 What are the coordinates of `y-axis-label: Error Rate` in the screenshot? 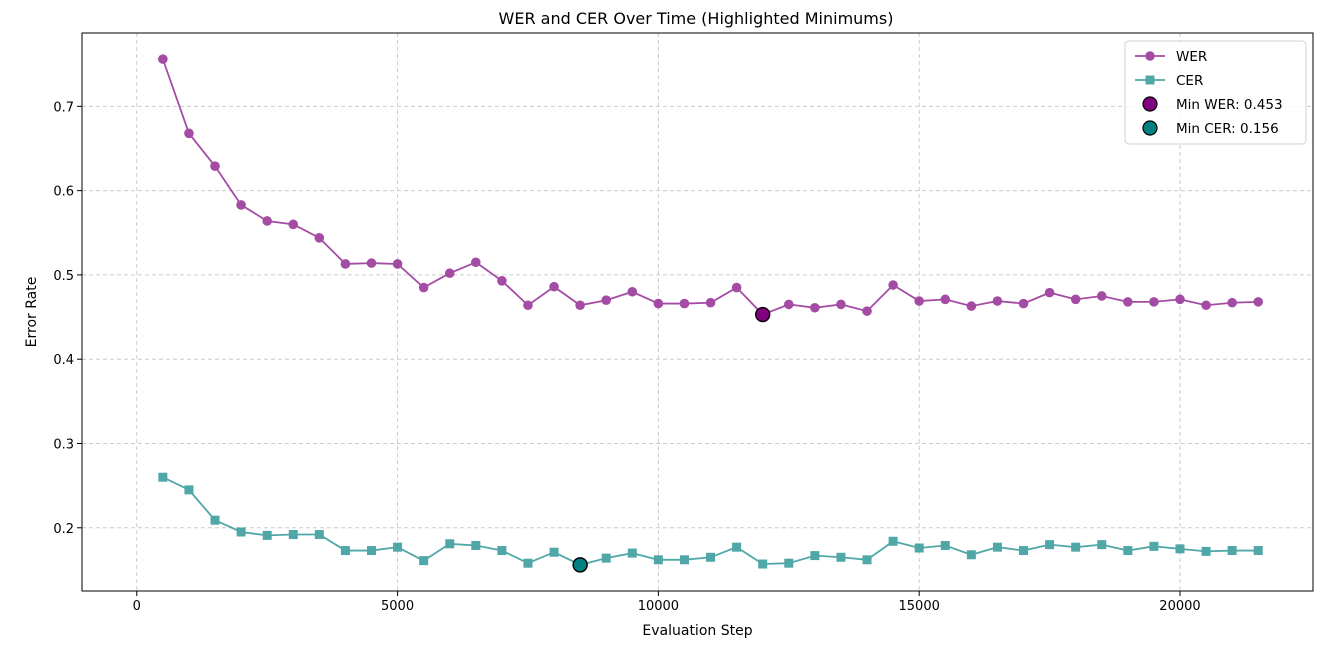 It's located at (32, 312).